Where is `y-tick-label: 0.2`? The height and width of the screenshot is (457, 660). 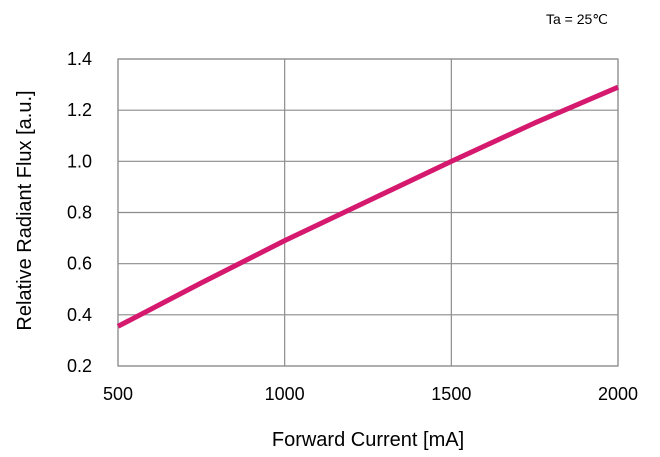
y-tick-label: 0.2 is located at coordinates (79, 366).